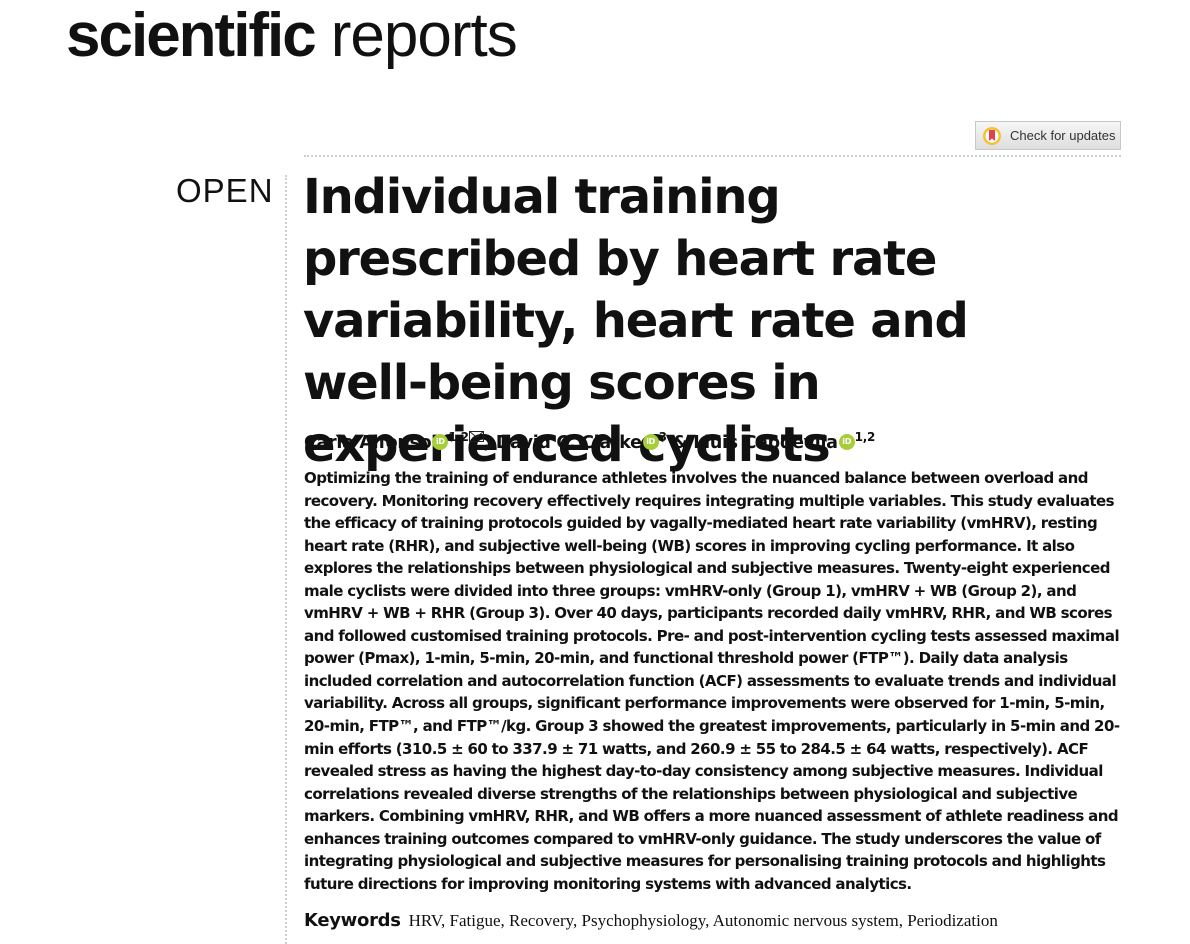 This screenshot has height=944, width=1190. Describe the element at coordinates (765, 443) in the screenshot. I see `author-name: Lluis Capdevila` at that location.